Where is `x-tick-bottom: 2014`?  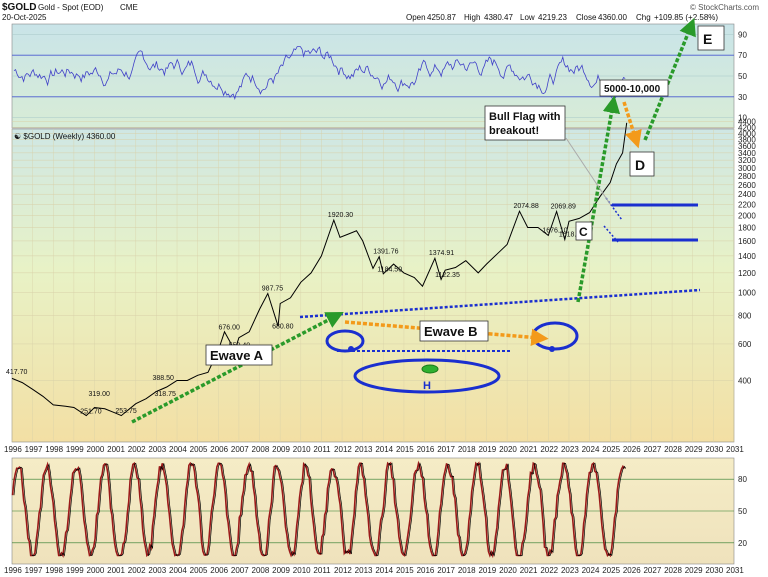 x-tick-bottom: 2014 is located at coordinates (384, 570).